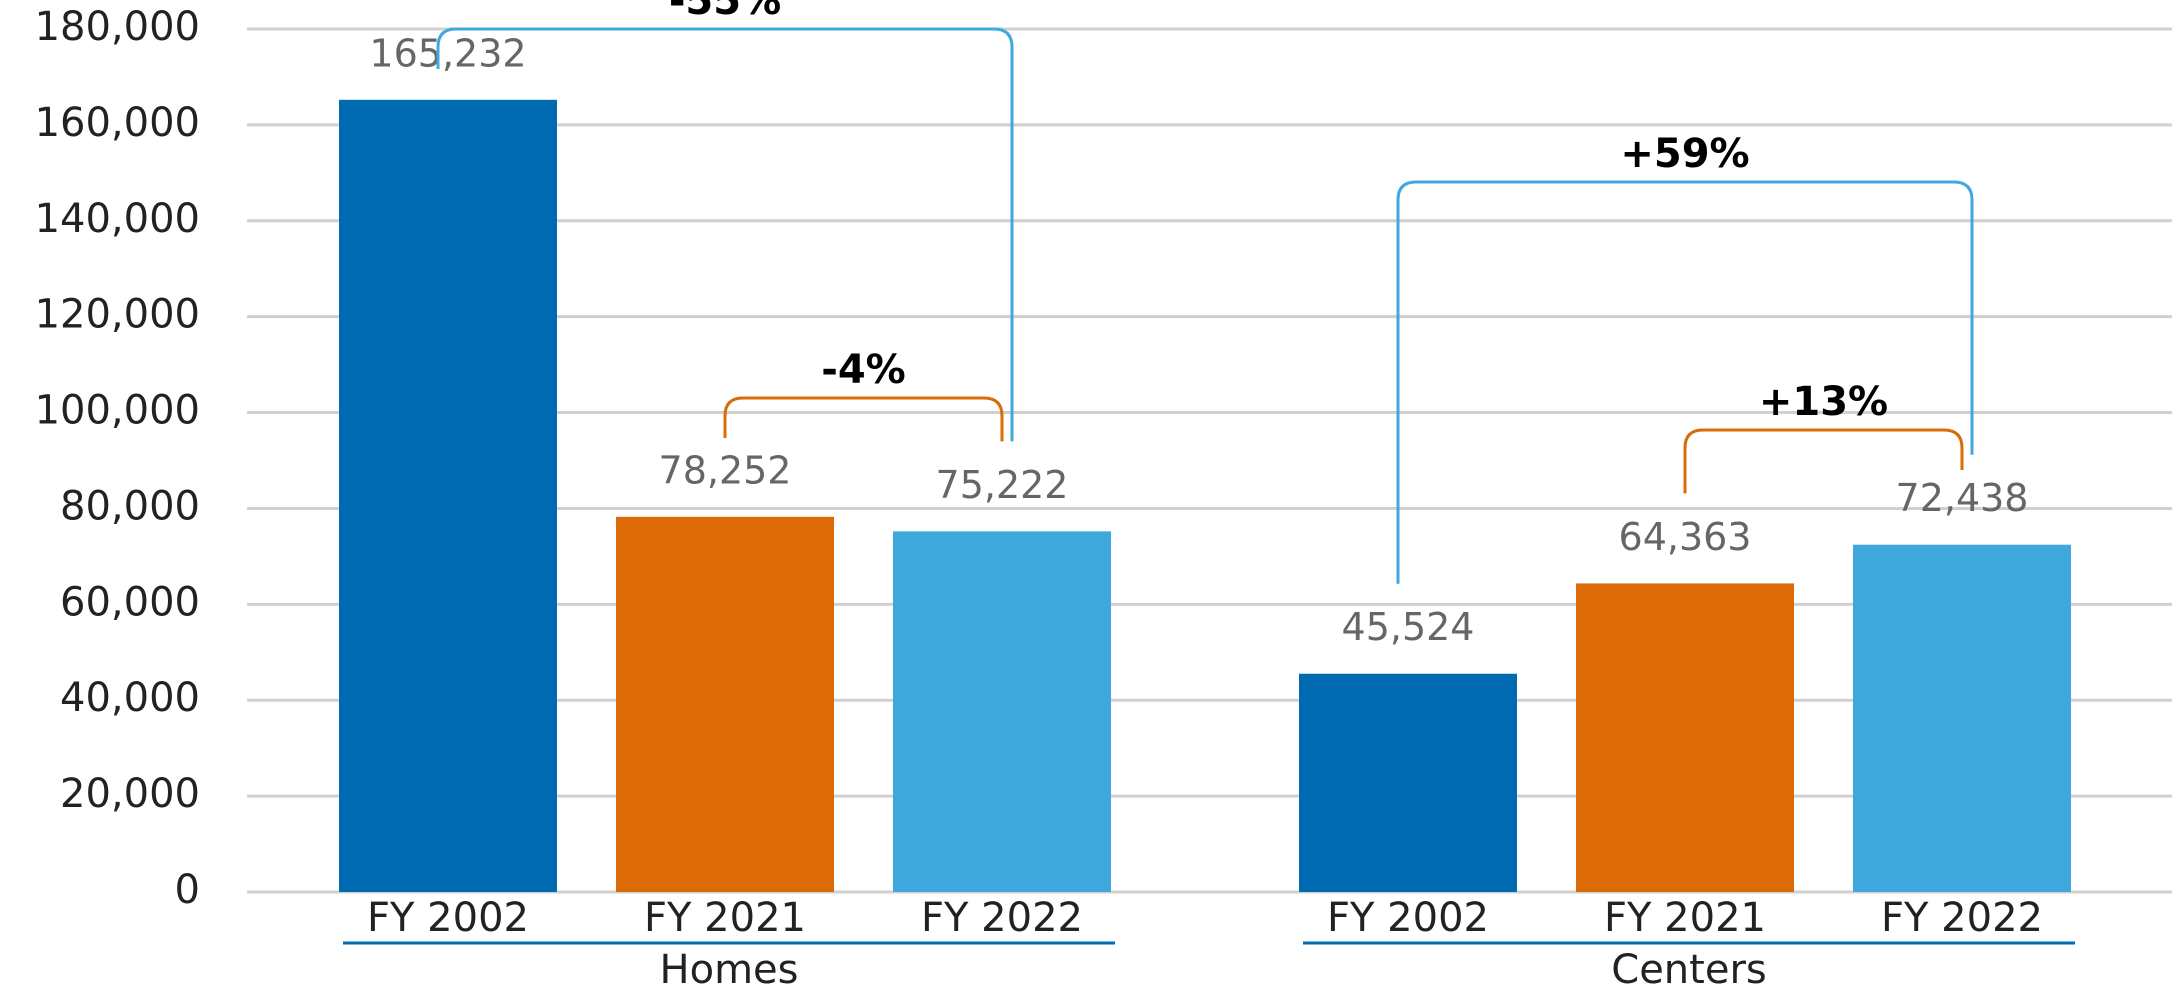  I want to click on value-label: 64,363, so click(1685, 537).